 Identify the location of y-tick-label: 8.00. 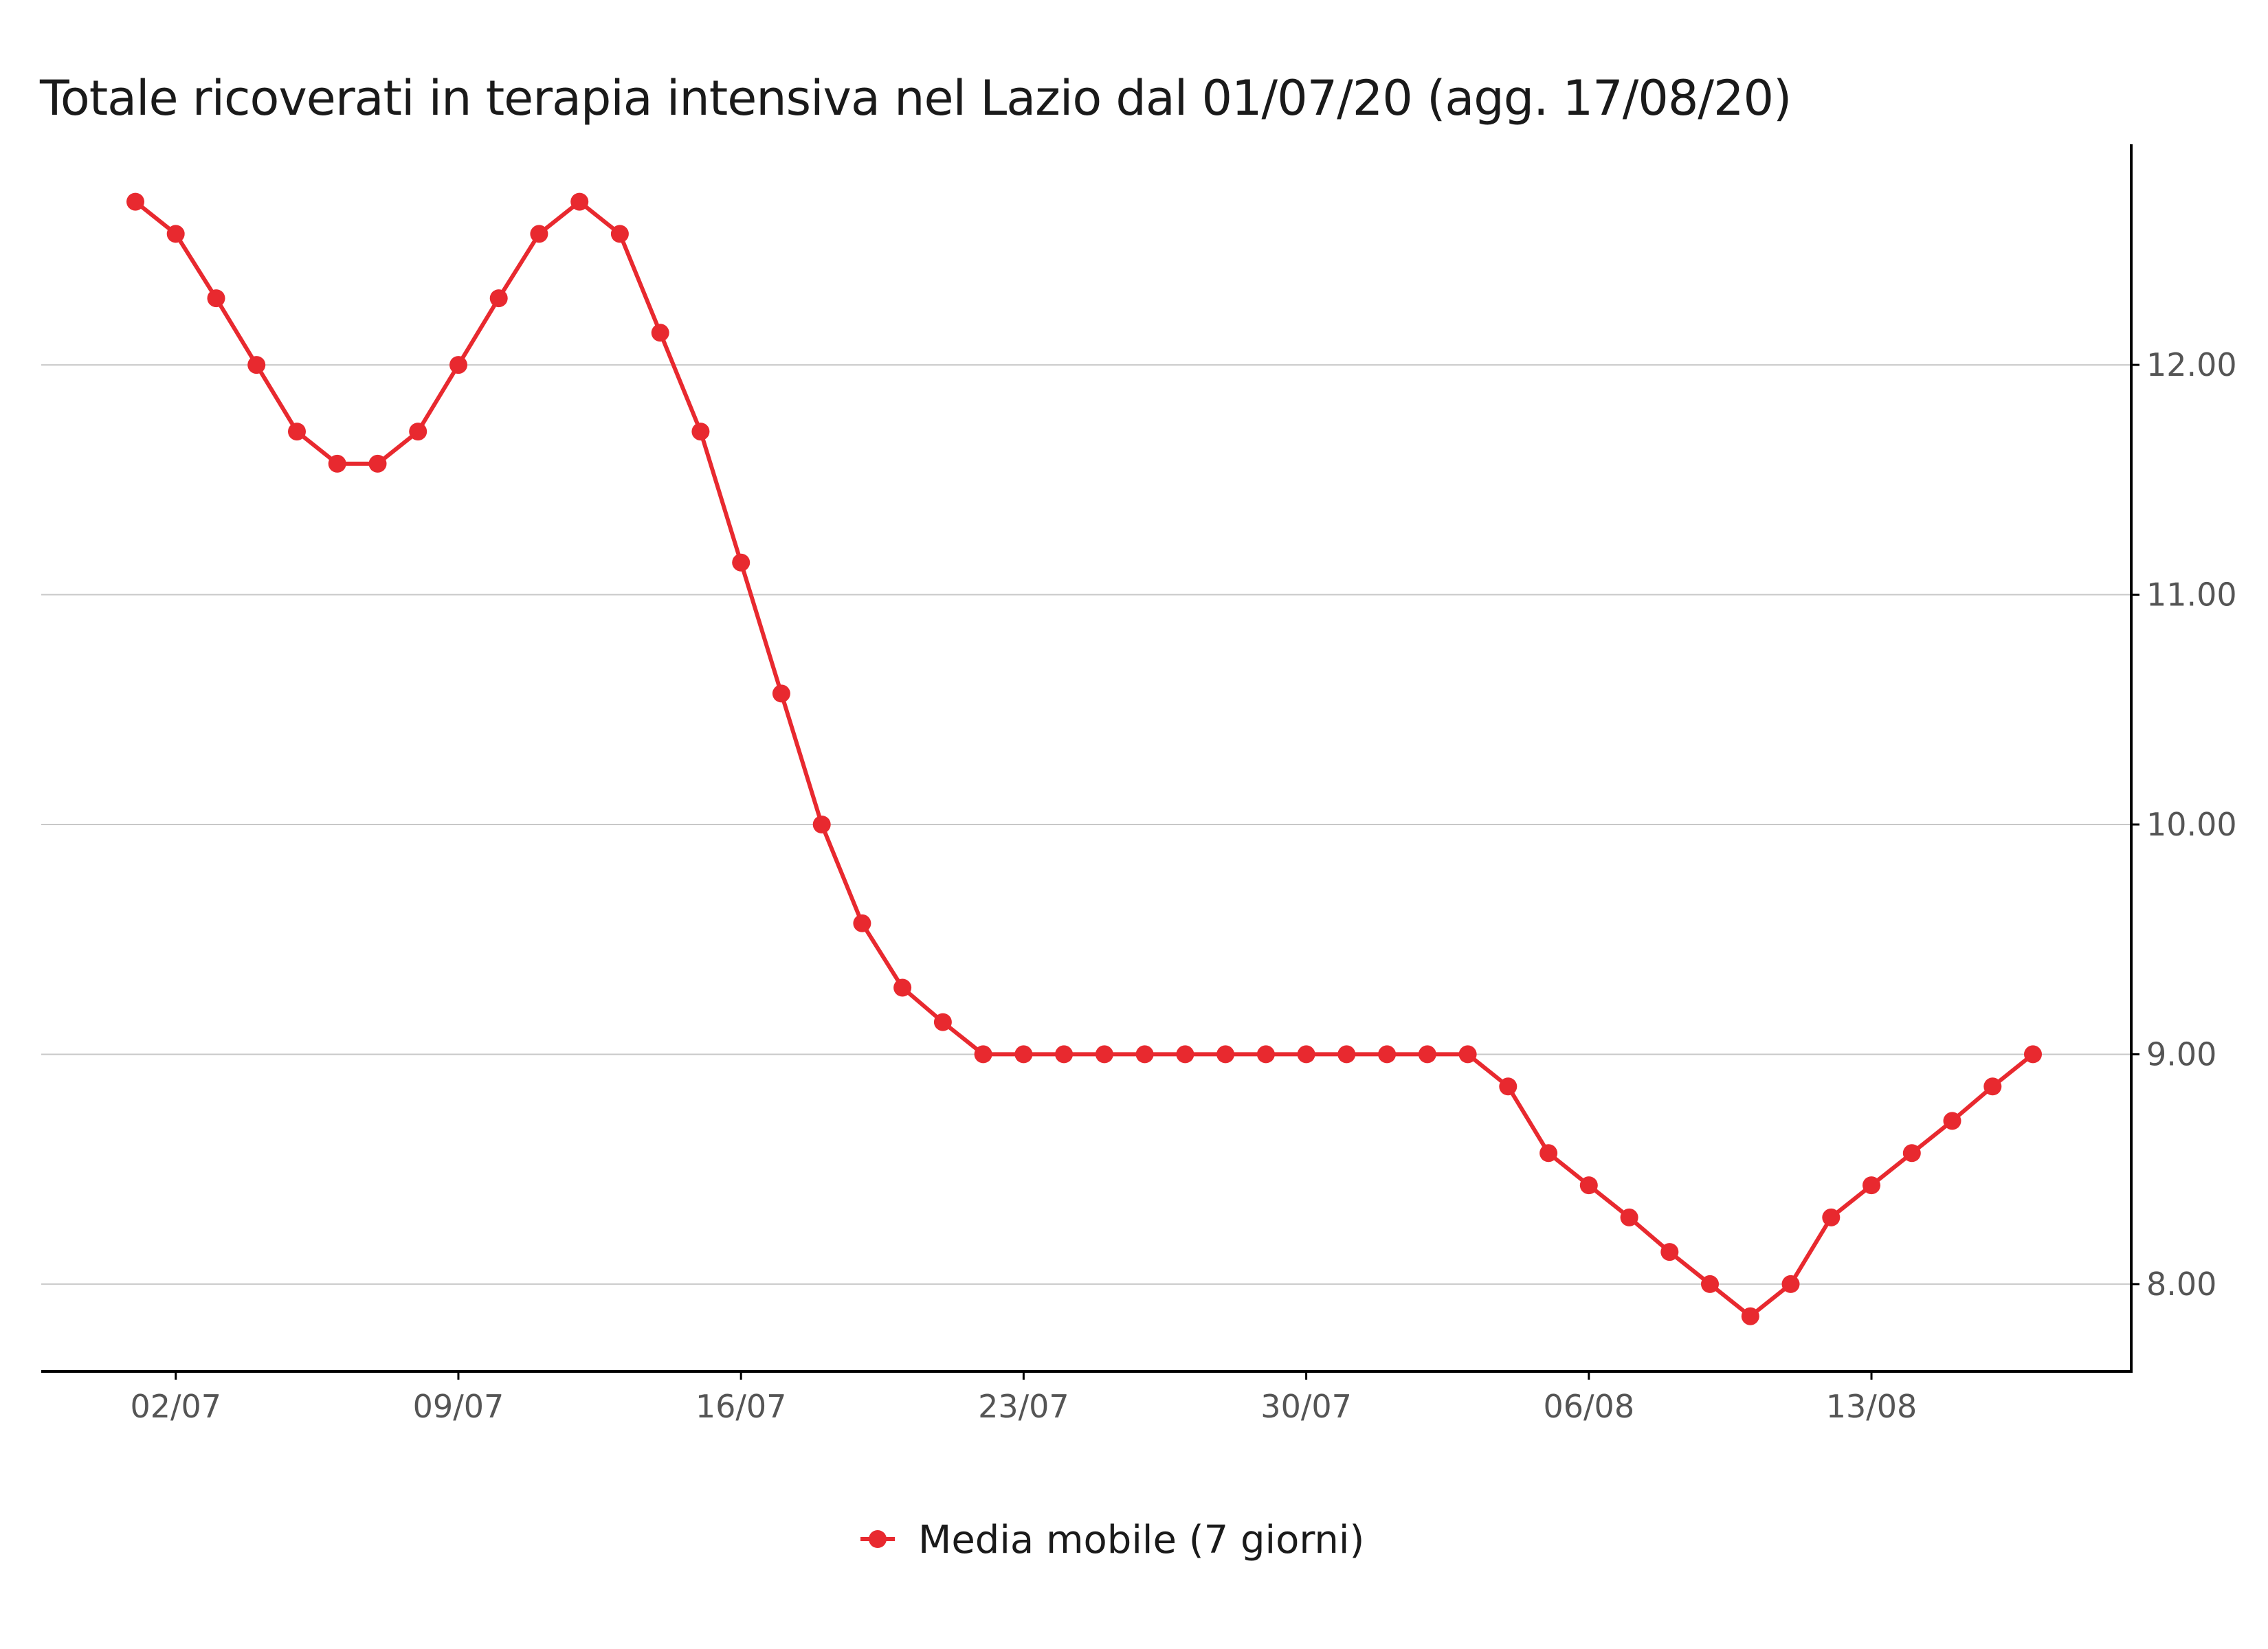
(2181, 1284).